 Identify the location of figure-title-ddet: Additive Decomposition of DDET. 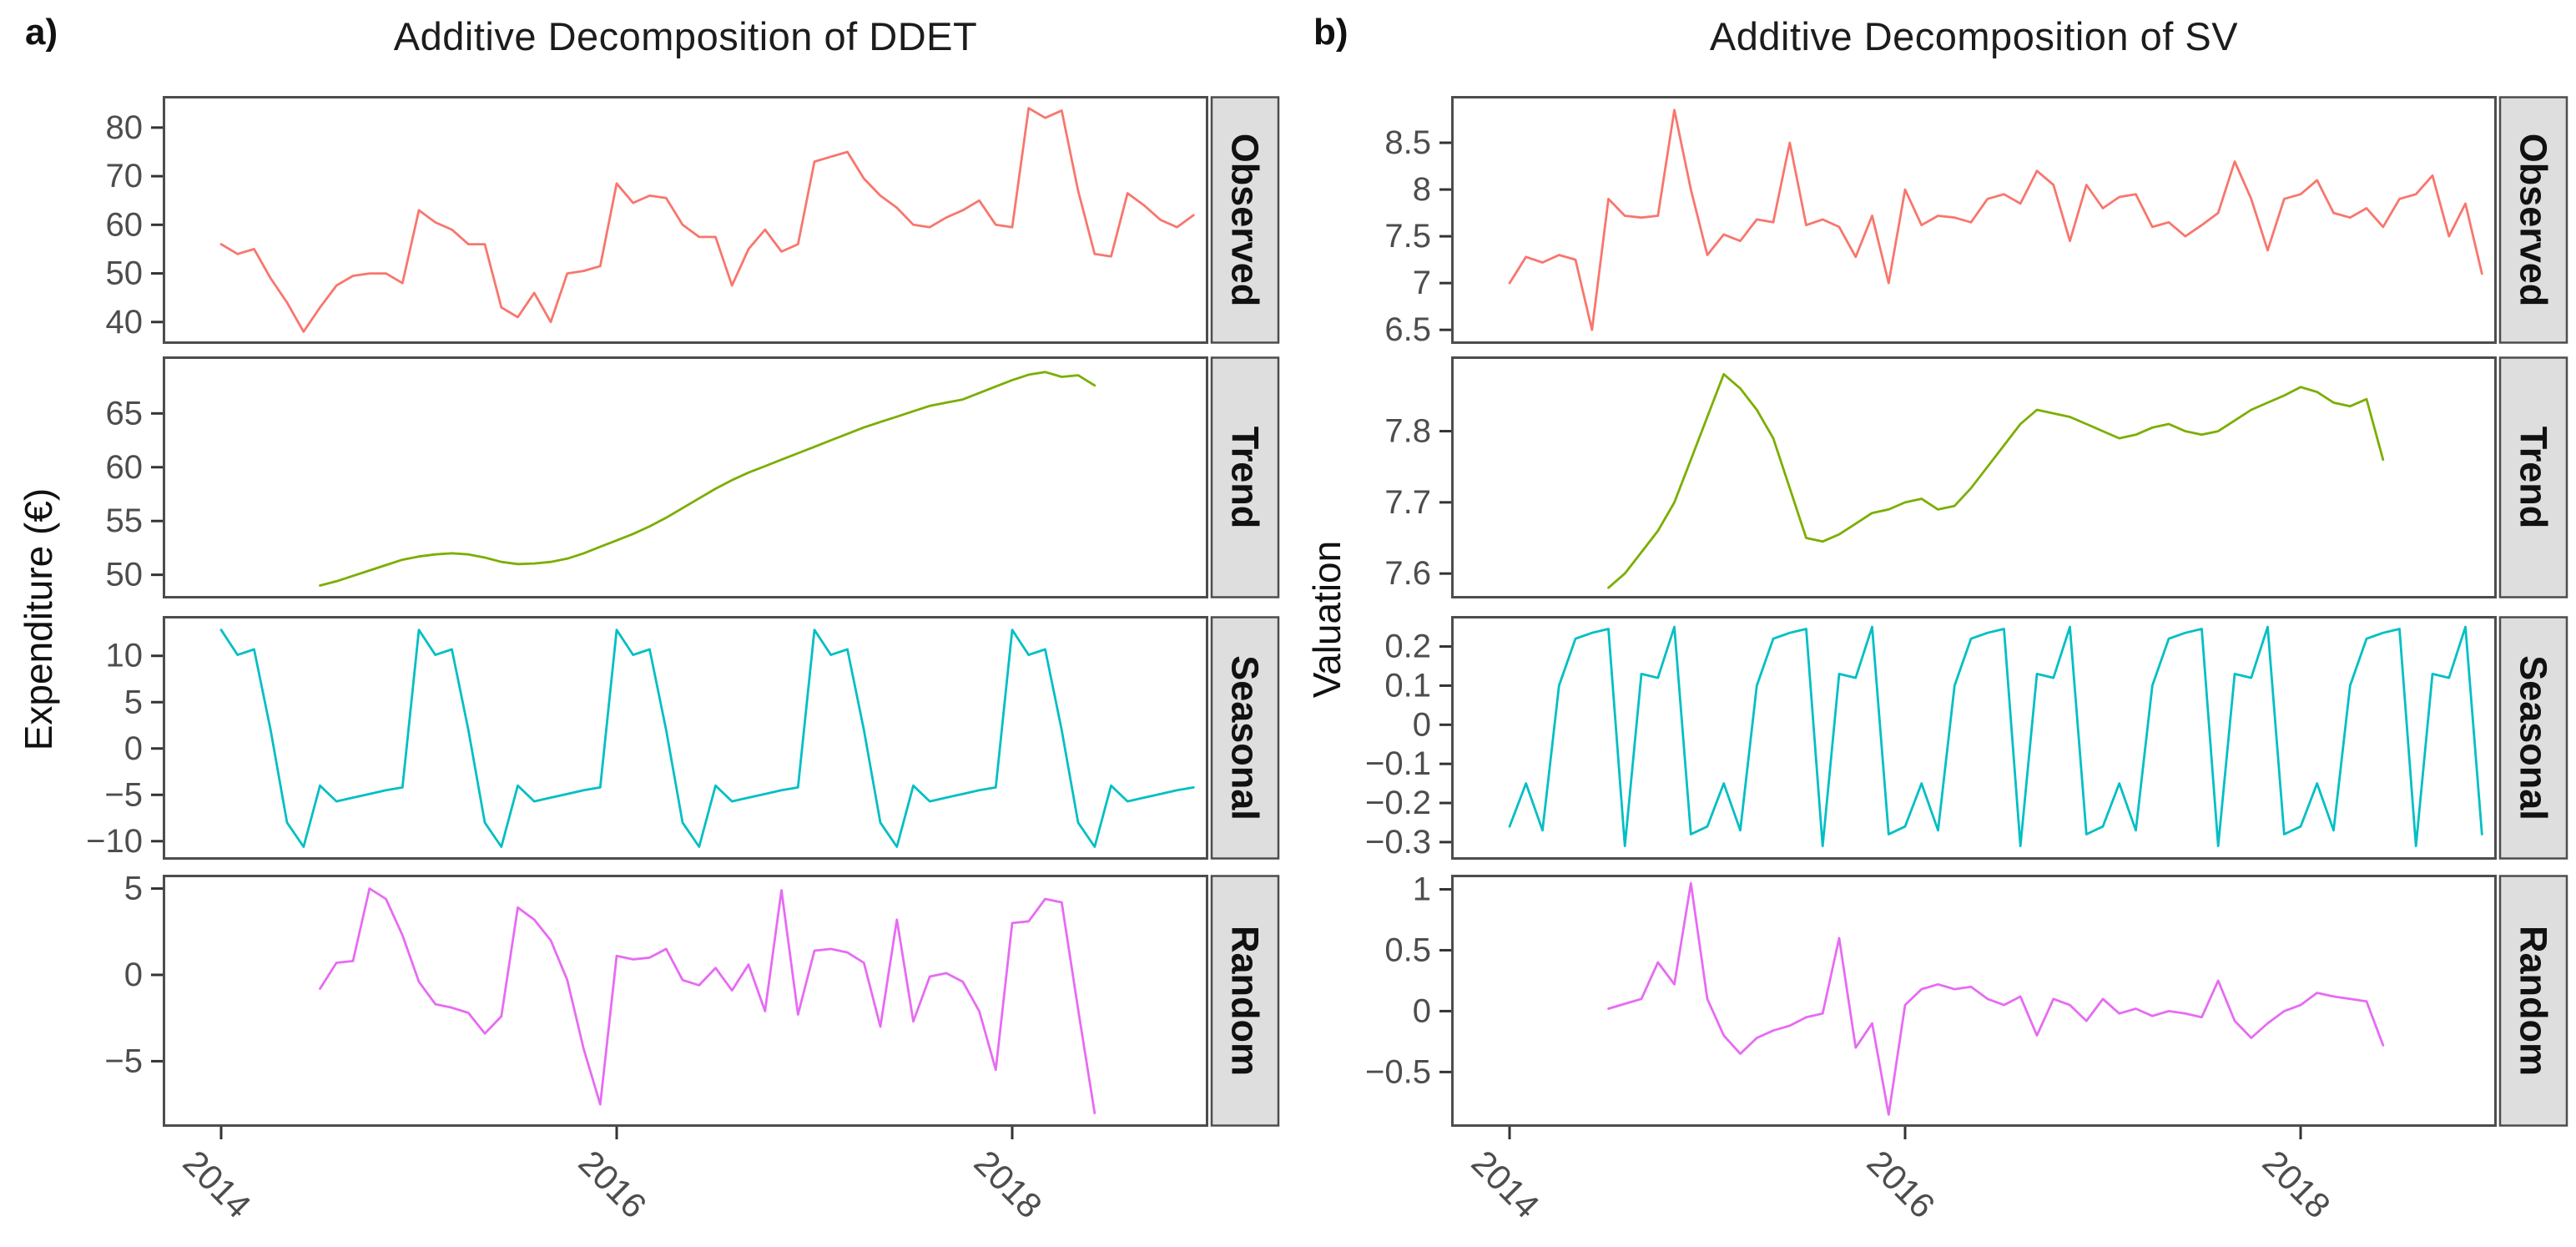
(685, 36).